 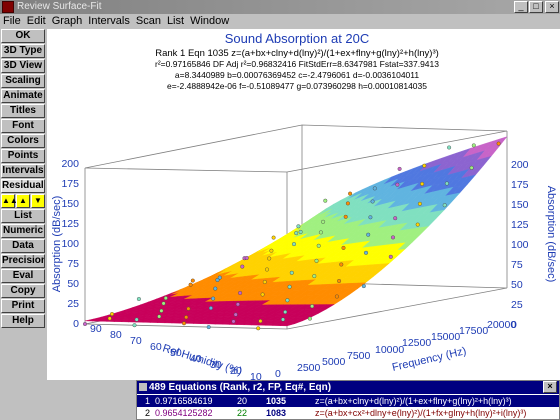 What do you see at coordinates (242, 401) in the screenshot?
I see `row-fp: 20` at bounding box center [242, 401].